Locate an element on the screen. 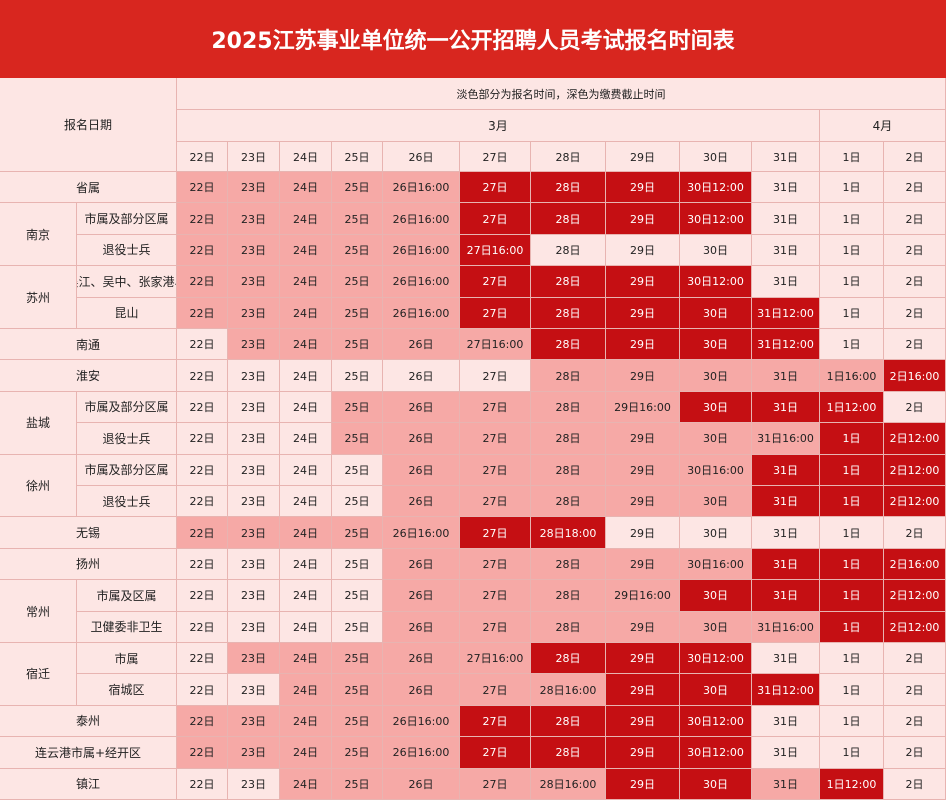 Image resolution: width=946 pixels, height=800 pixels. date-cell: 28日18:00 is located at coordinates (568, 533).